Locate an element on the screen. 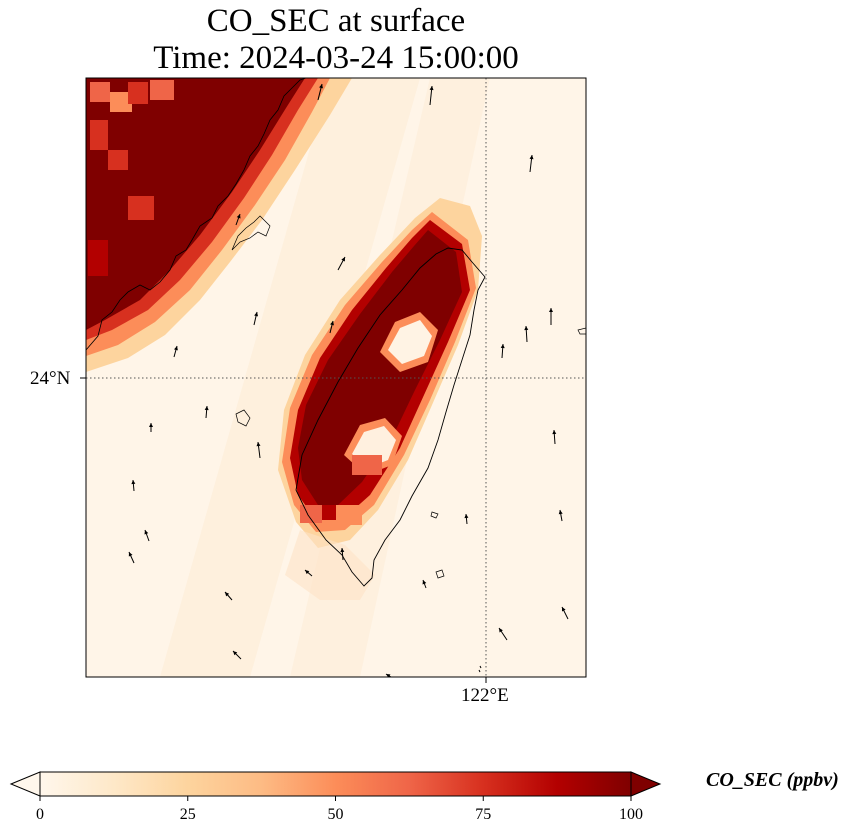 The width and height of the screenshot is (854, 836). mainland-coast-plume is located at coordinates (219, 225).